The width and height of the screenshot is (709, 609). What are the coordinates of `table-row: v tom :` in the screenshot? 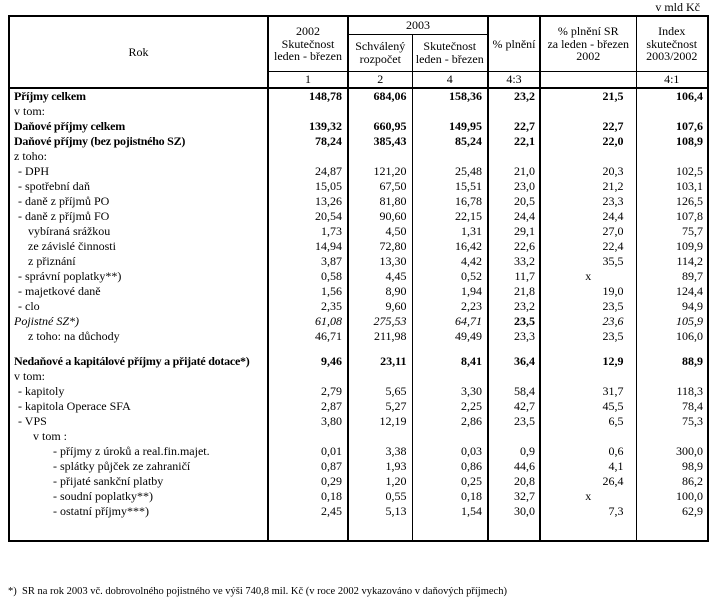 It's located at (358, 436).